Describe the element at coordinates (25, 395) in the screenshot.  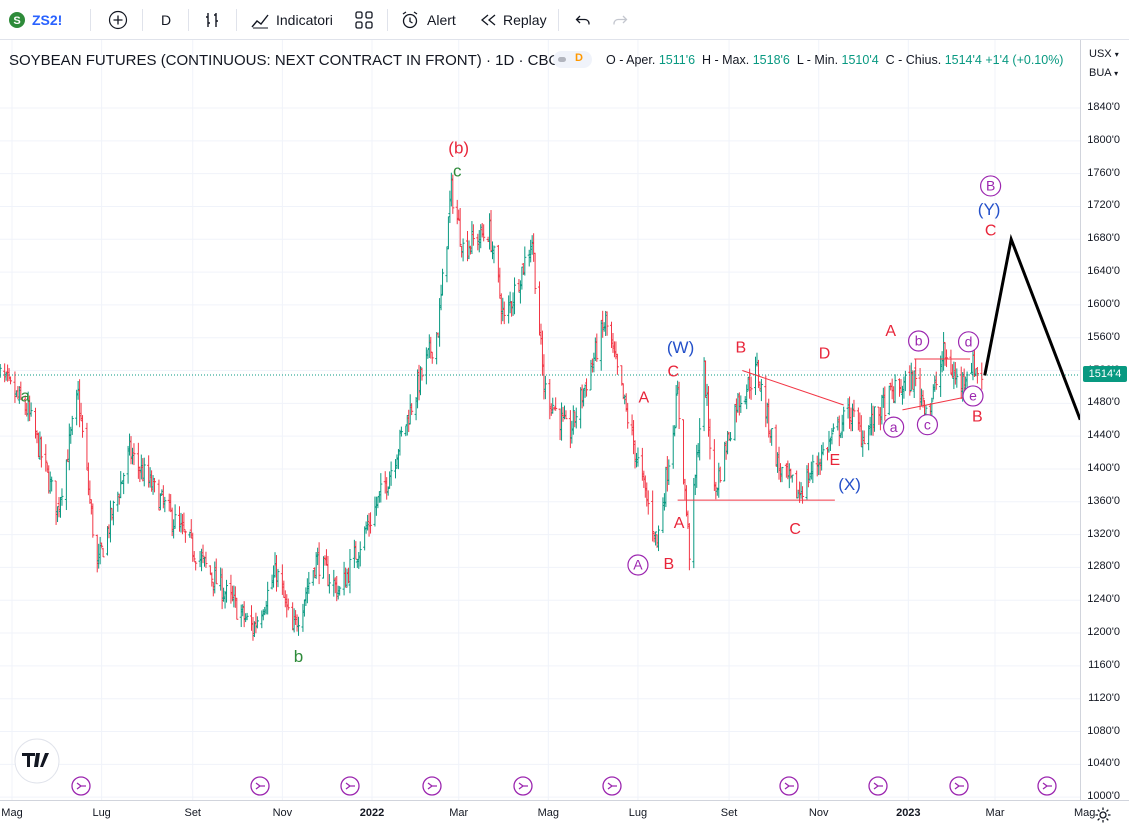
I see `wave-label-a: a` at that location.